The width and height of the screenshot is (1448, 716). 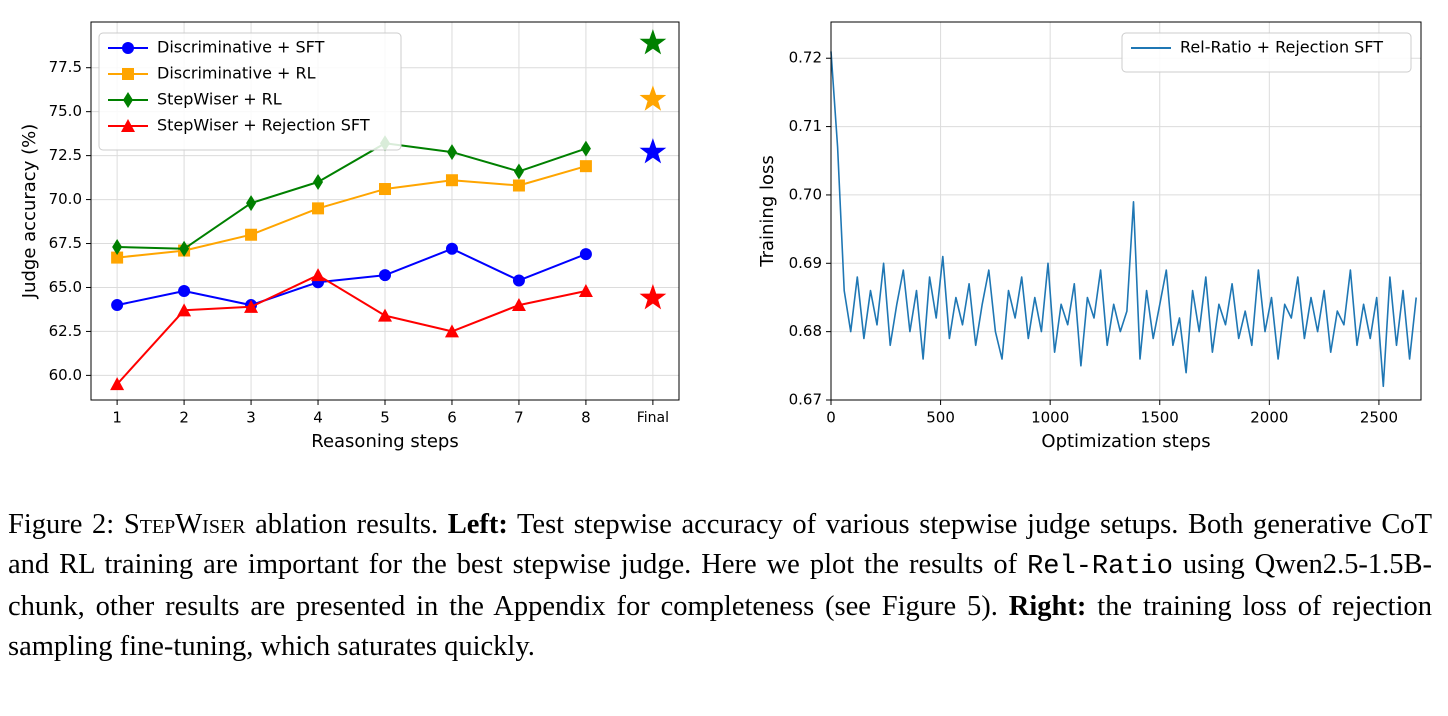 I want to click on legend-label: StepWiser + RL, so click(x=219, y=99).